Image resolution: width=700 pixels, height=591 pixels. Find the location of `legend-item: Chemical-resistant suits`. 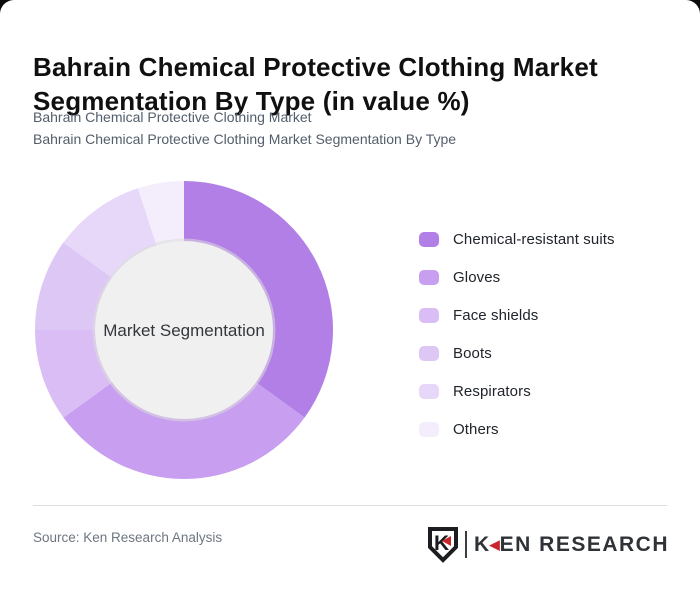

legend-item: Chemical-resistant suits is located at coordinates (517, 239).